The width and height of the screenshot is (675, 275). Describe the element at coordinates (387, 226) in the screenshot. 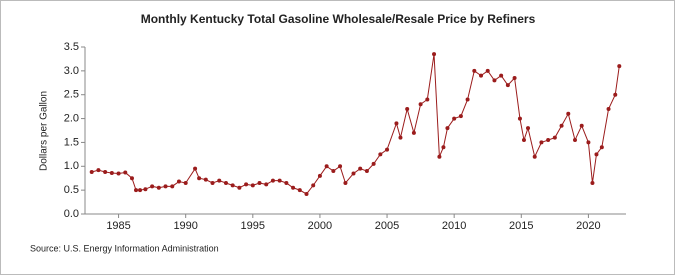

I see `x-tick-label: 2005` at that location.